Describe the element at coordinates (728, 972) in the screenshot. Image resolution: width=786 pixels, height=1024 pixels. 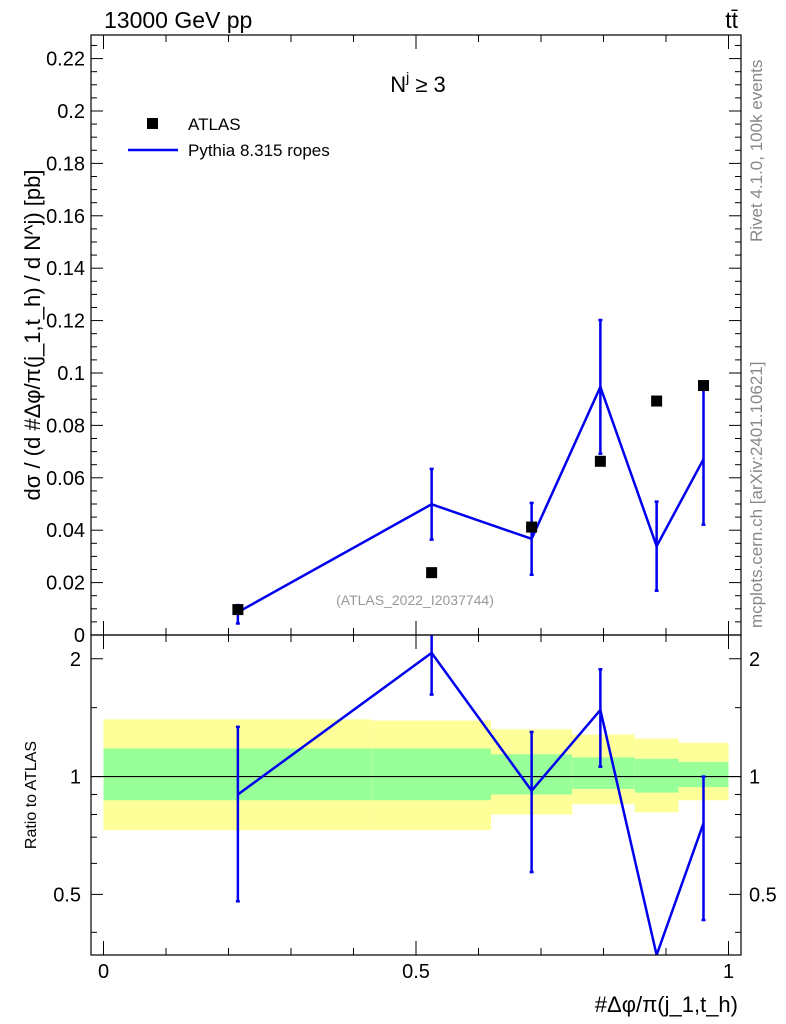
I see `x-tick-label: 1` at that location.